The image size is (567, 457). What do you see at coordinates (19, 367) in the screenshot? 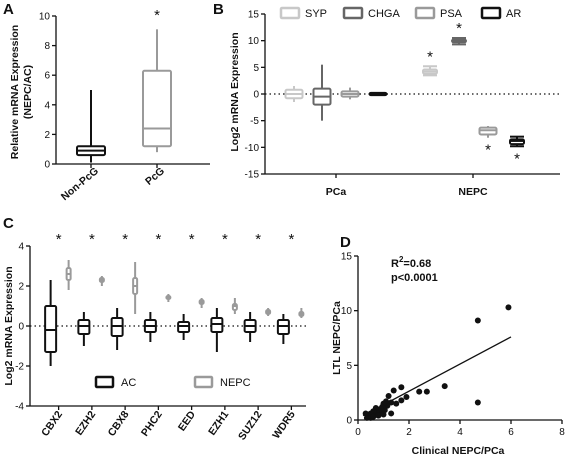
I see `panel-c-ytick-label: -2` at bounding box center [19, 367].